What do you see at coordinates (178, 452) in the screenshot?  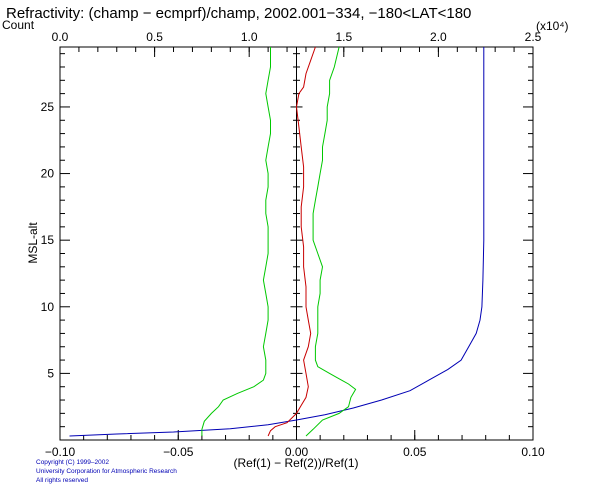 I see `x-tick-label: −0.05` at bounding box center [178, 452].